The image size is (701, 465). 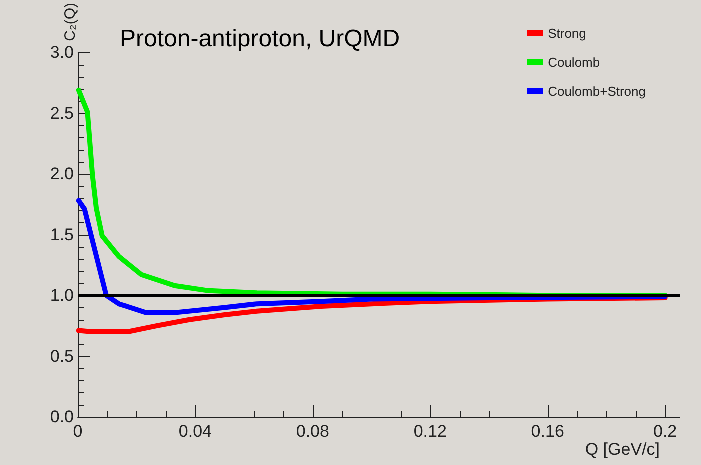 I want to click on x-tick-label: 0.2, so click(x=665, y=431).